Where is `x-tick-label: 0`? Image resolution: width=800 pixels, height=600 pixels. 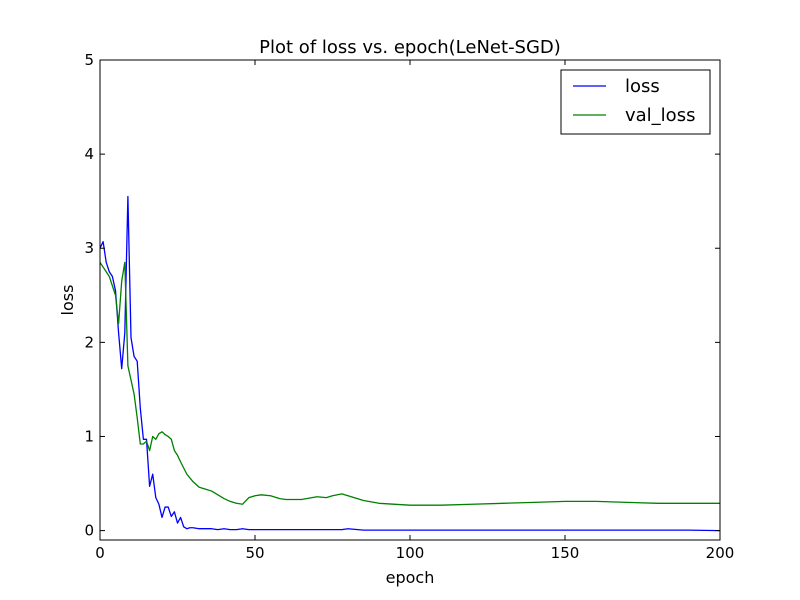
x-tick-label: 0 is located at coordinates (100, 553).